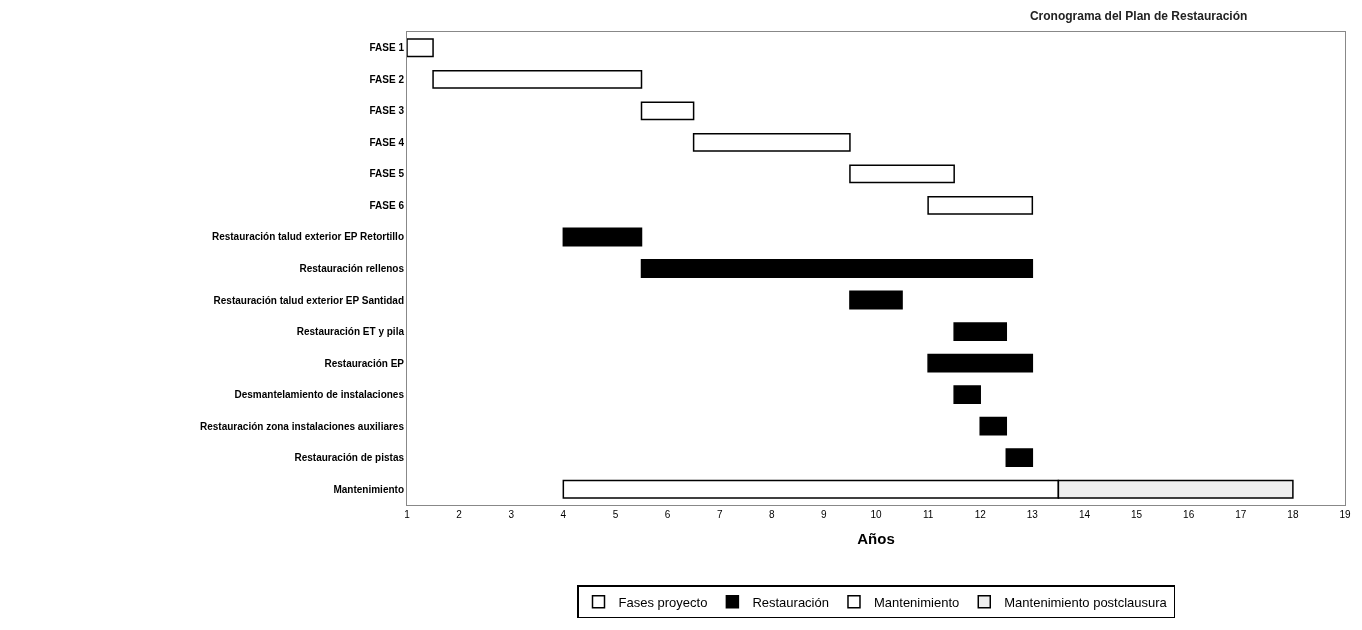 The width and height of the screenshot is (1362, 630). Describe the element at coordinates (307, 237) in the screenshot. I see `y-tick-label: Restauración talud exterior EP Retortillo` at that location.